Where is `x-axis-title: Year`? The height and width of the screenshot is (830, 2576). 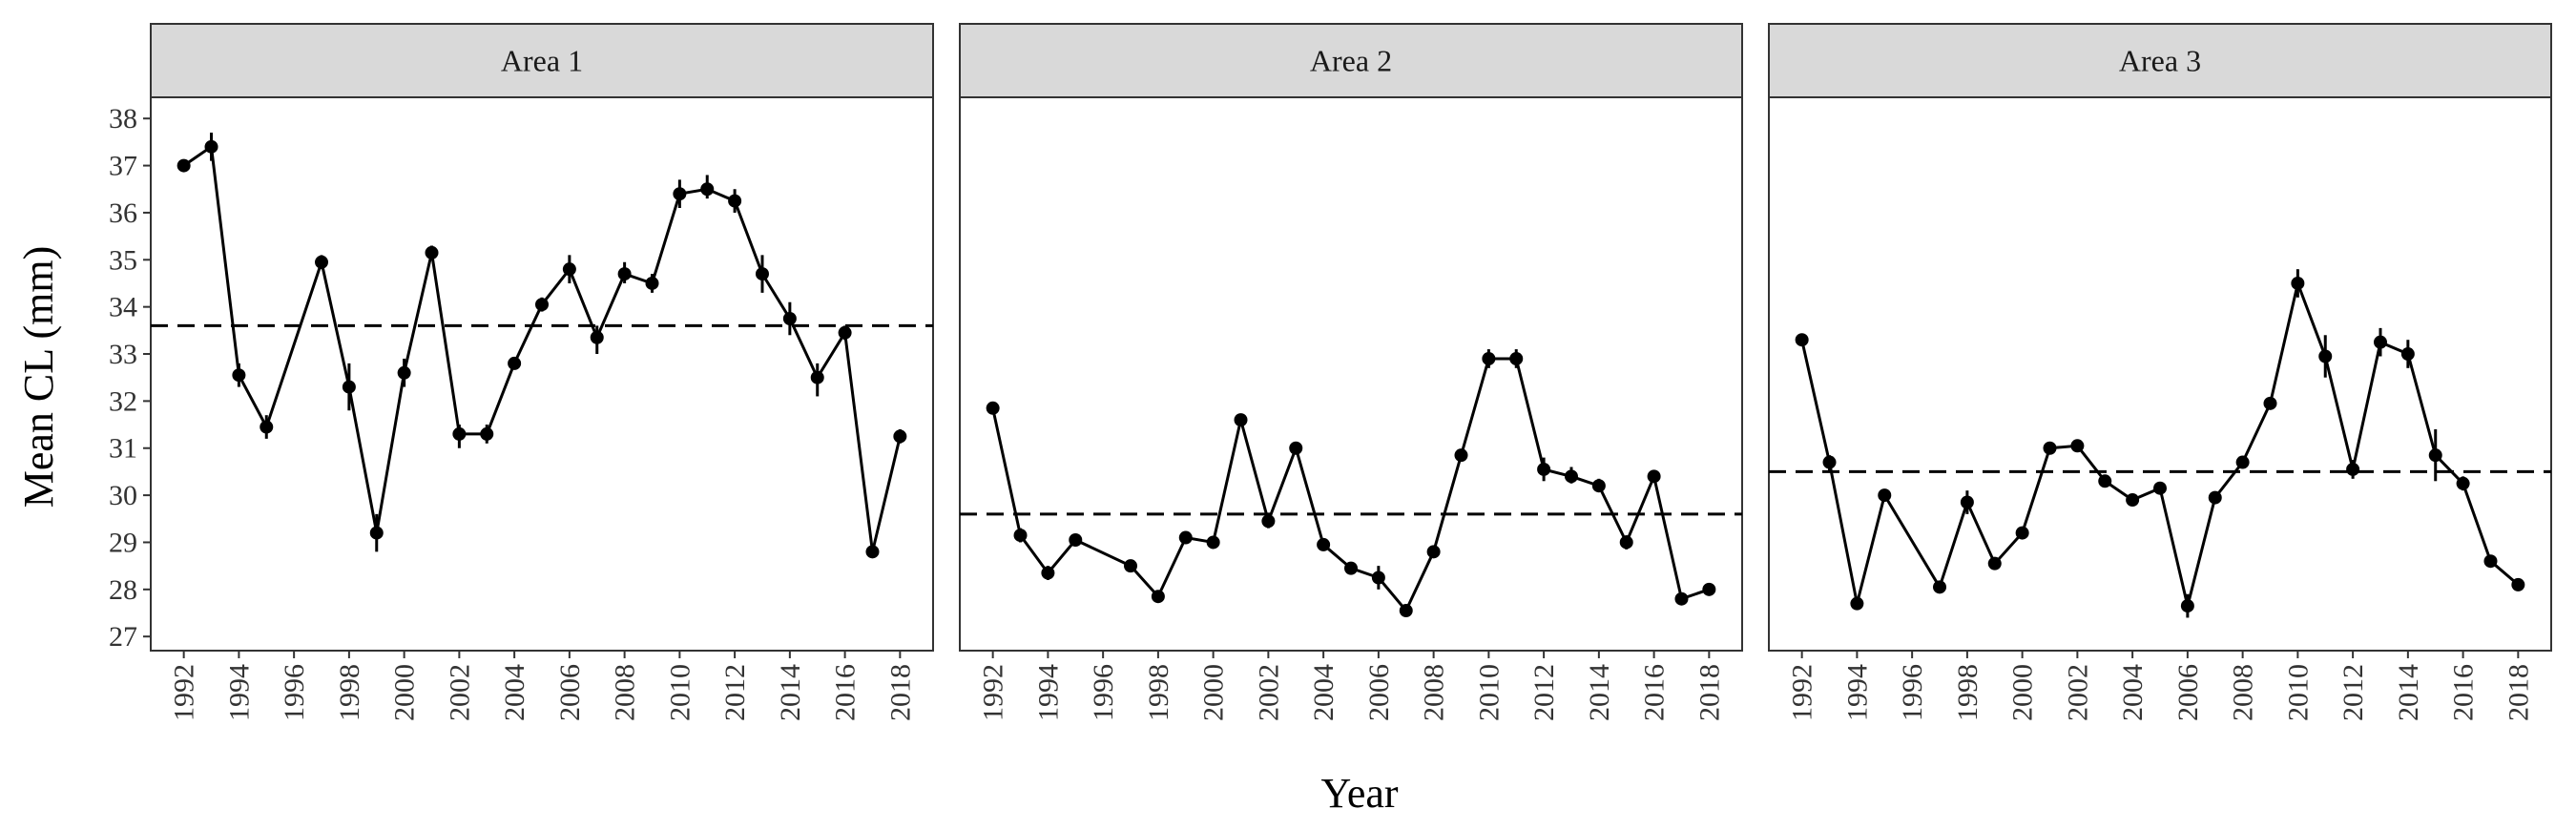
x-axis-title: Year is located at coordinates (1359, 793).